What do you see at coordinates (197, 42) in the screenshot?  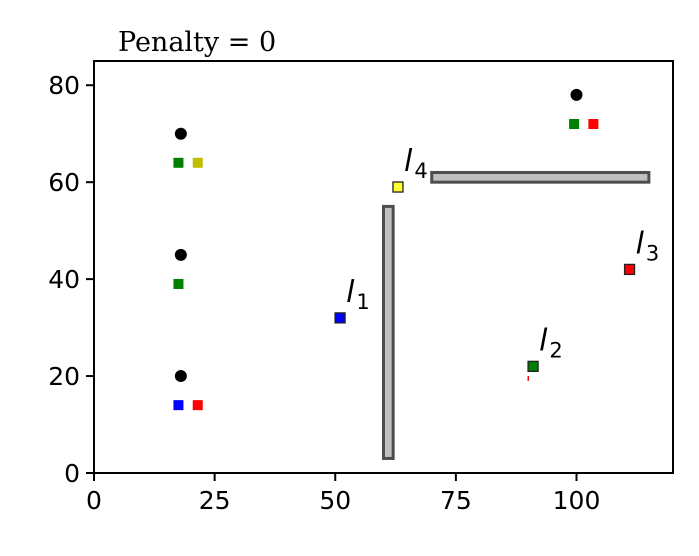 I see `chart-title: Penalty = 0` at bounding box center [197, 42].